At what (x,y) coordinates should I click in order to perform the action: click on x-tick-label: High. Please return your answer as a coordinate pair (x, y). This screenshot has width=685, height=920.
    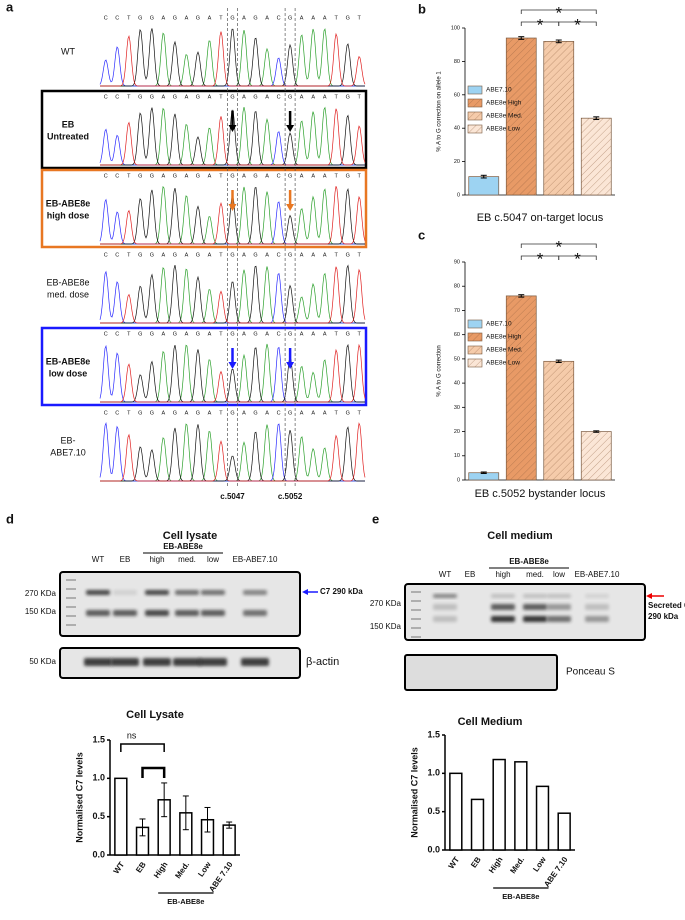
    Looking at the image, I should click on (496, 865).